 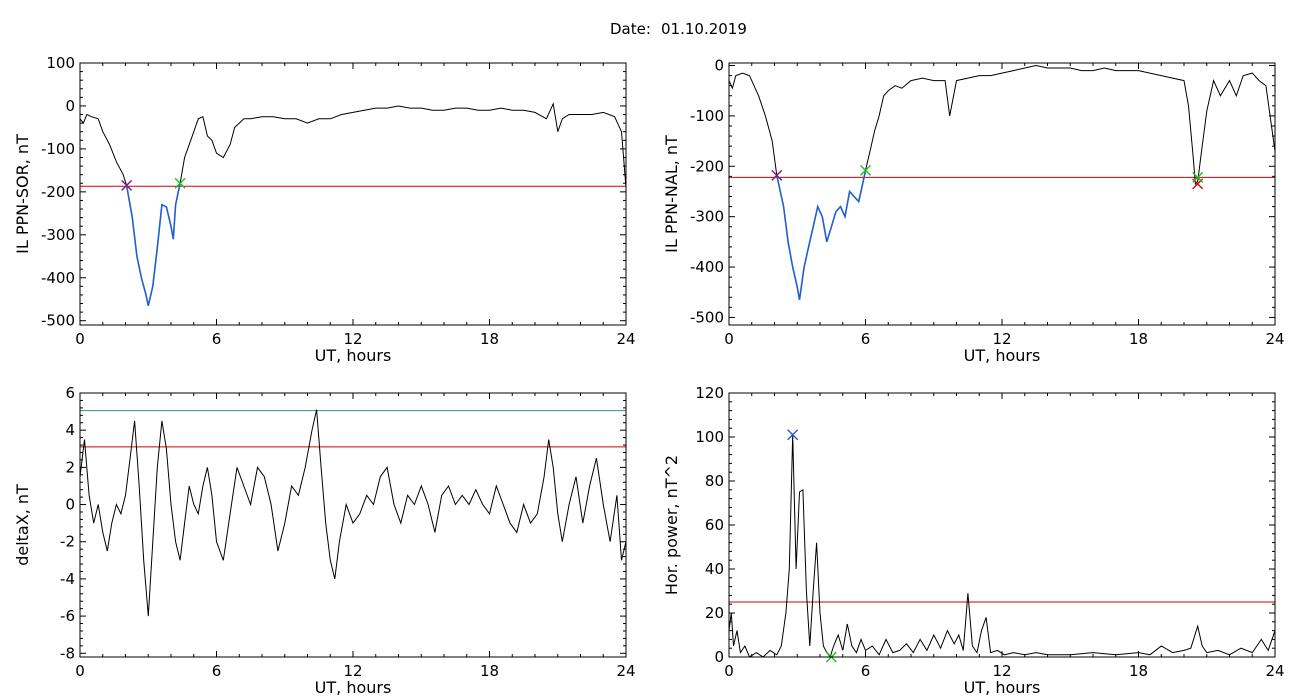 What do you see at coordinates (793, 435) in the screenshot?
I see `peak-marker` at bounding box center [793, 435].